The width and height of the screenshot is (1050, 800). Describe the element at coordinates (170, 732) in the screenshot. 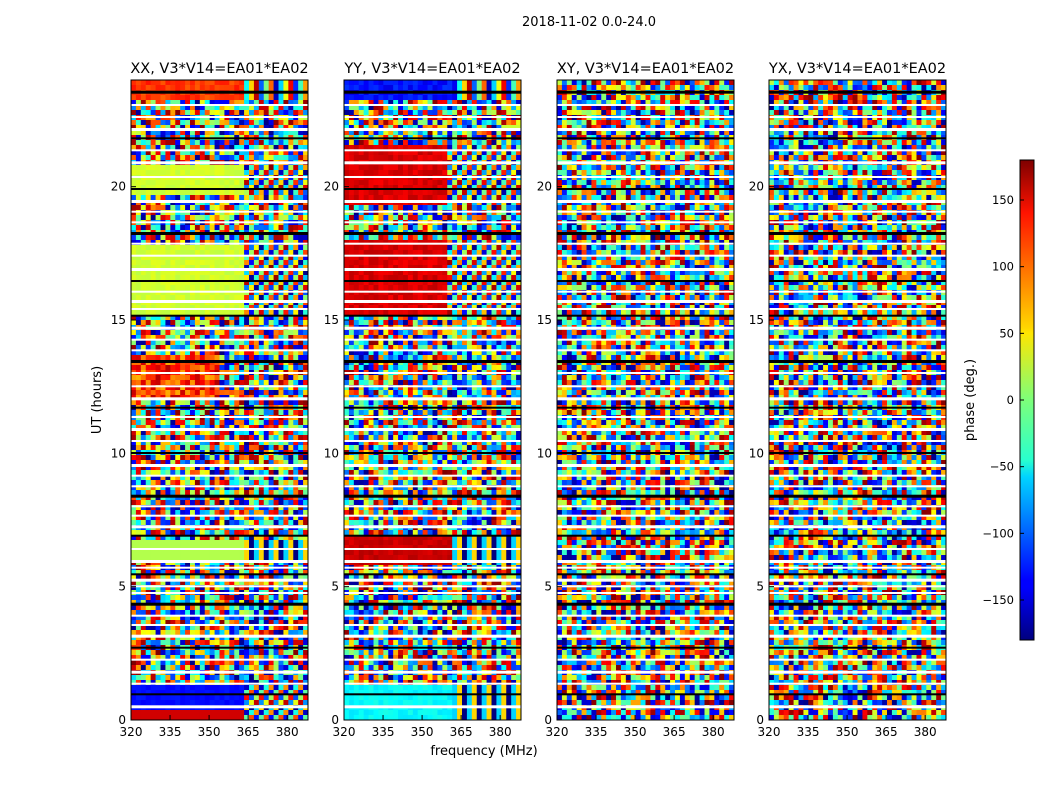

I see `x-tick-label: 335` at that location.